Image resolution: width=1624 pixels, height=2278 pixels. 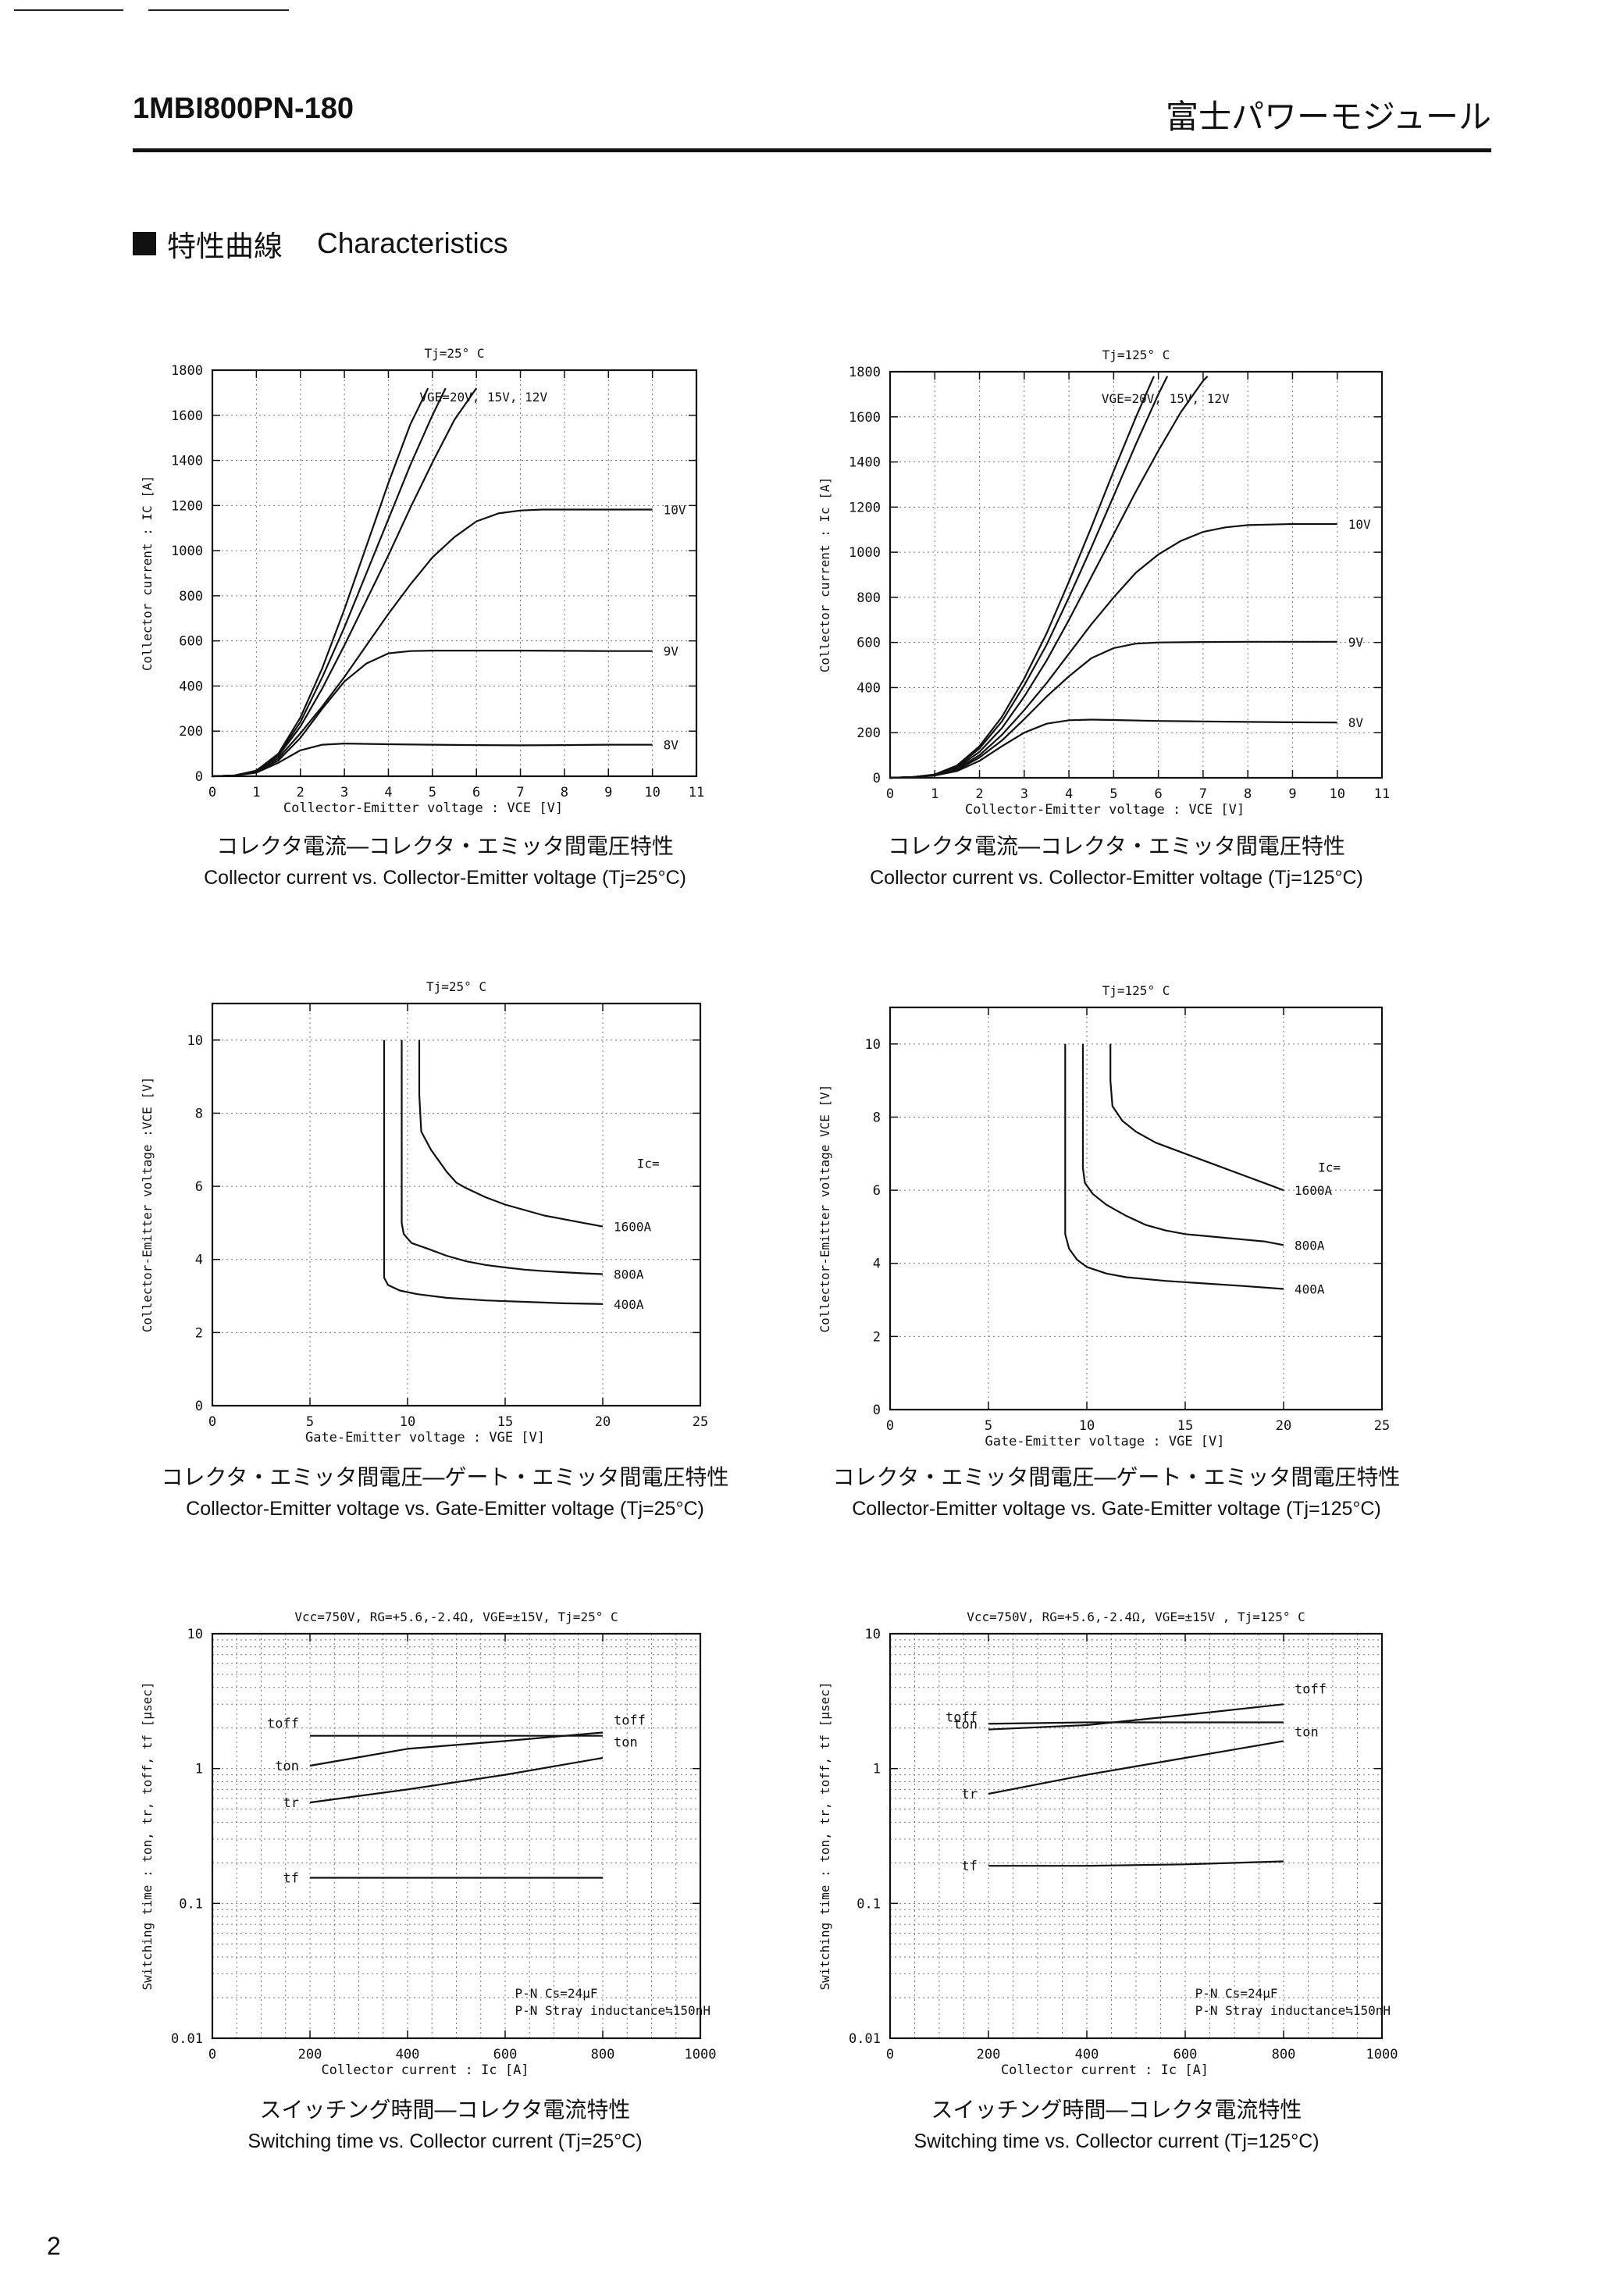 I want to click on x-axis-label: Gate-Emitter voltage : VGE [V], so click(x=1104, y=1441).